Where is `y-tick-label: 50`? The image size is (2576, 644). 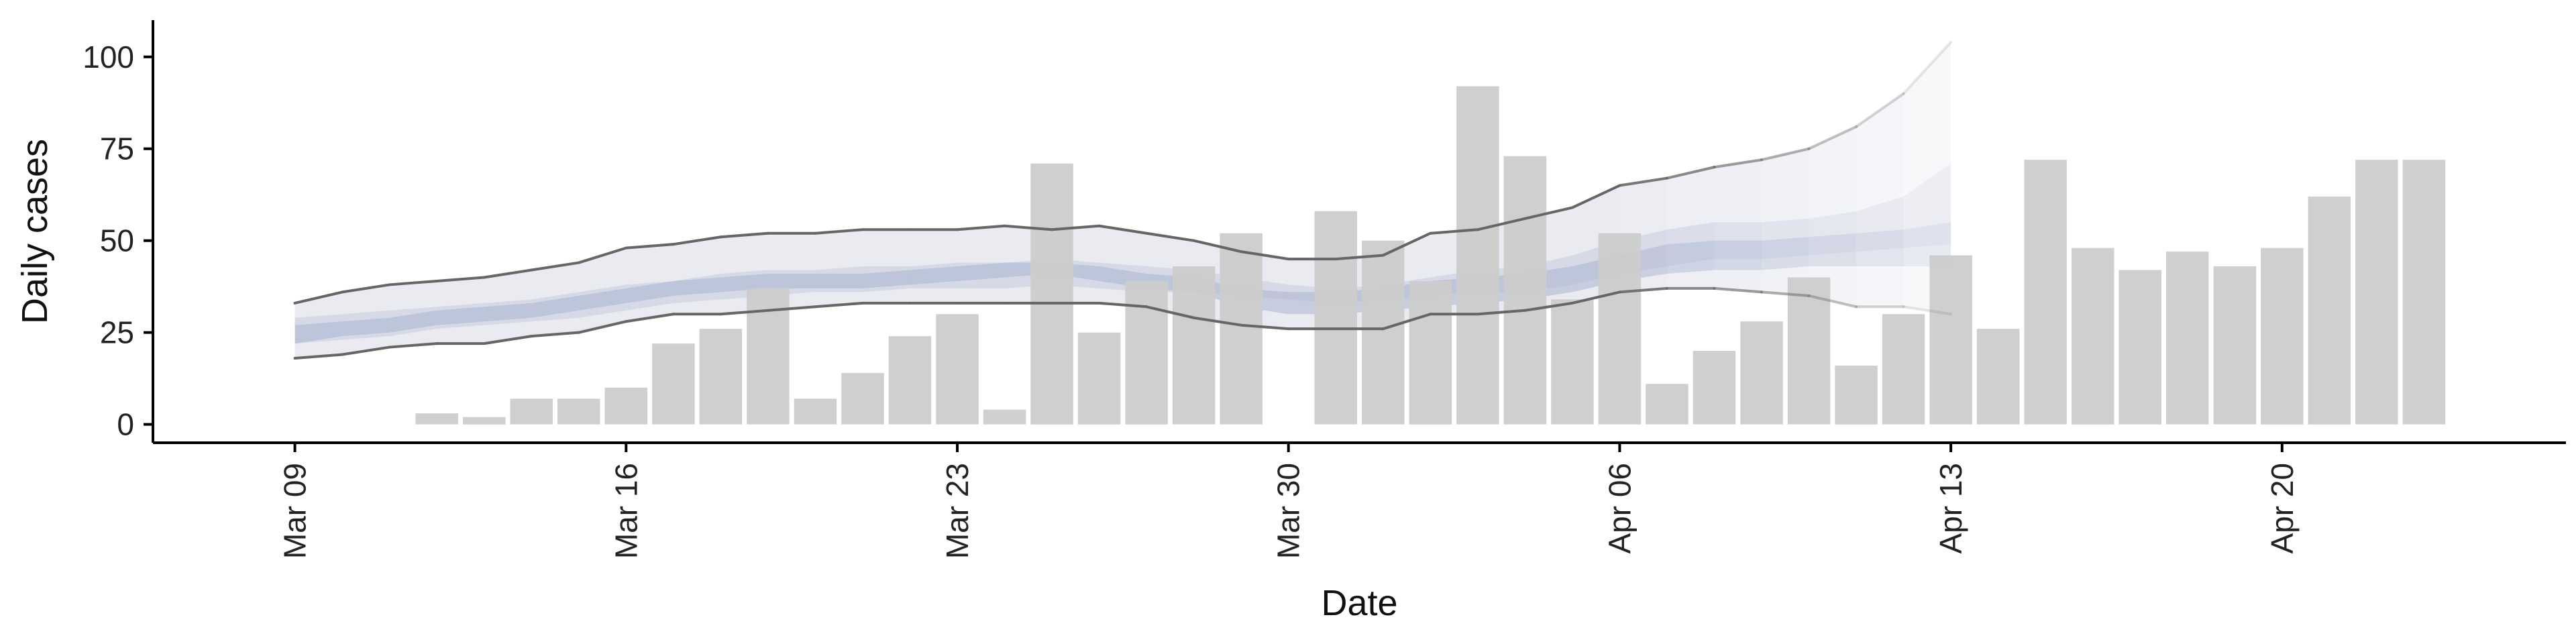
y-tick-label: 50 is located at coordinates (117, 240).